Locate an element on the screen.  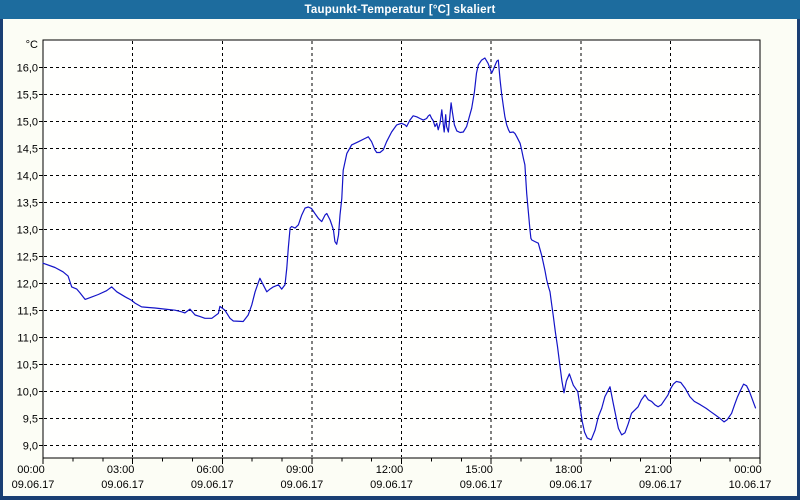
x-tick-time-label: 12:00 is located at coordinates (390, 470).